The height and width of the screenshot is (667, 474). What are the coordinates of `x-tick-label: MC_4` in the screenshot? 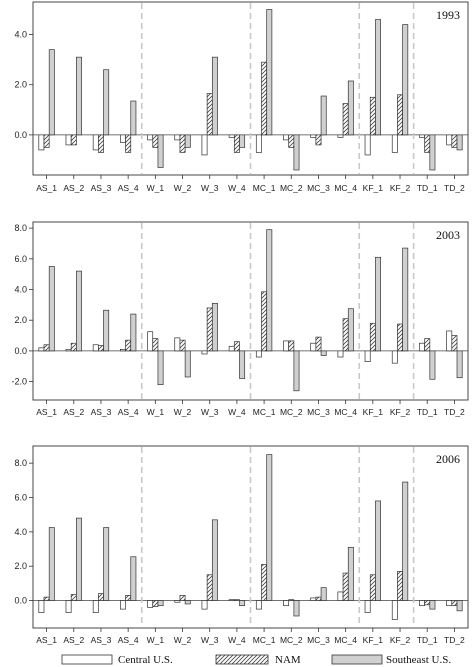 It's located at (345, 640).